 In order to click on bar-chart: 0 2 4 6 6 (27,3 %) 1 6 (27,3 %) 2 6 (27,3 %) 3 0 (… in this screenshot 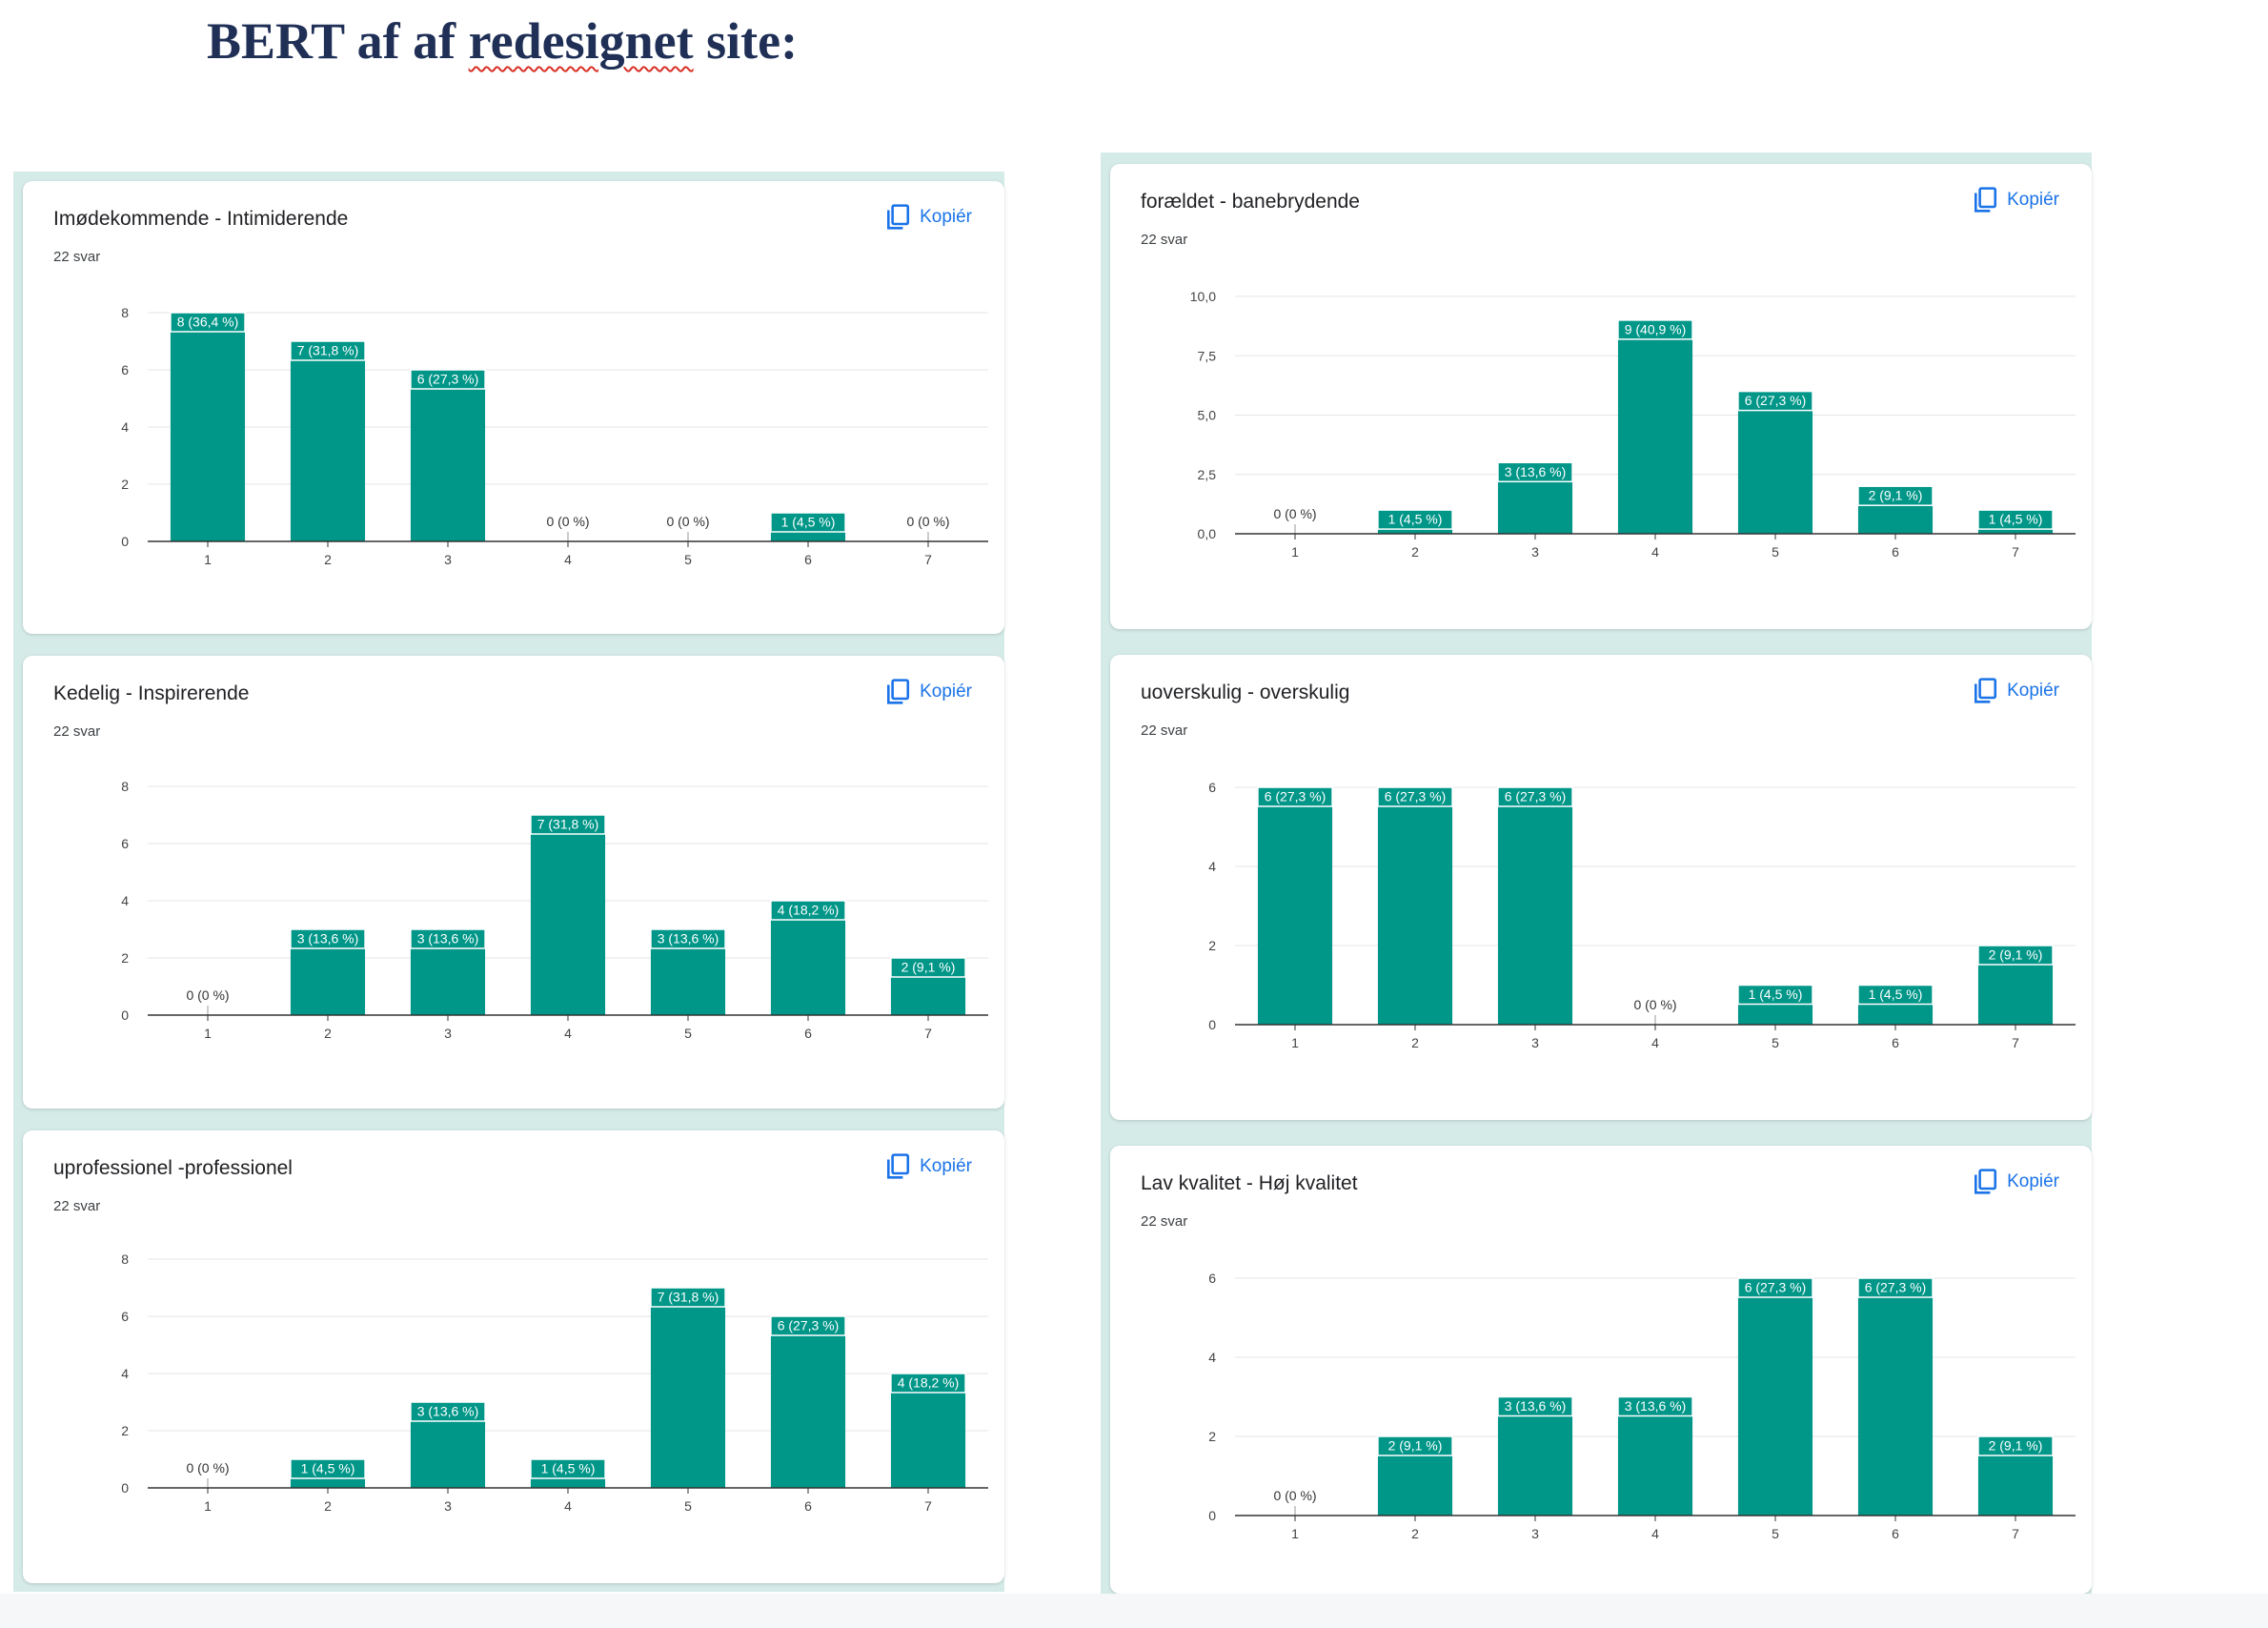, I will do `click(1642, 915)`.